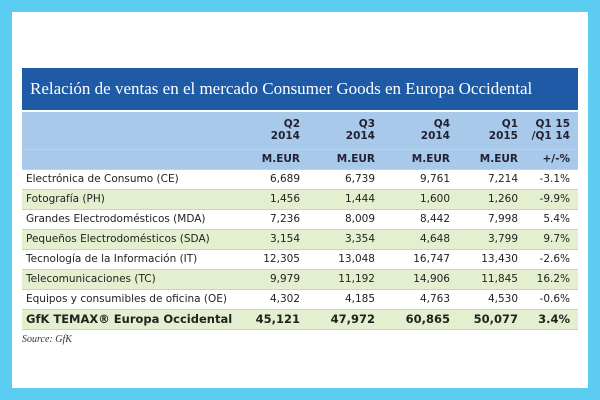 The image size is (600, 400). Describe the element at coordinates (484, 132) in the screenshot. I see `column-header: Q1 2015` at that location.